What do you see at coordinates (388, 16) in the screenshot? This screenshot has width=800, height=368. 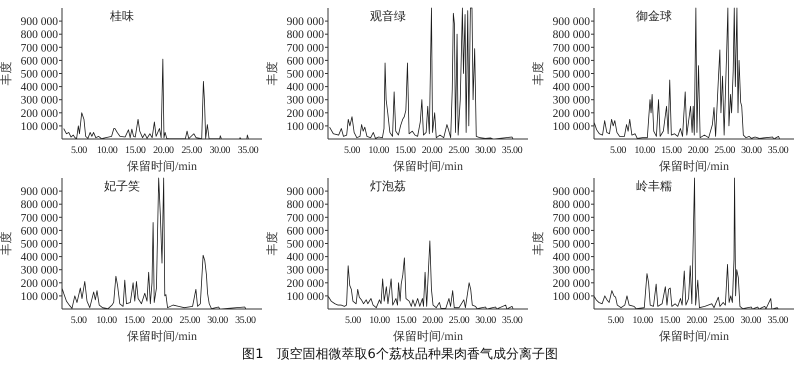 I see `chart-title: 观音绿` at bounding box center [388, 16].